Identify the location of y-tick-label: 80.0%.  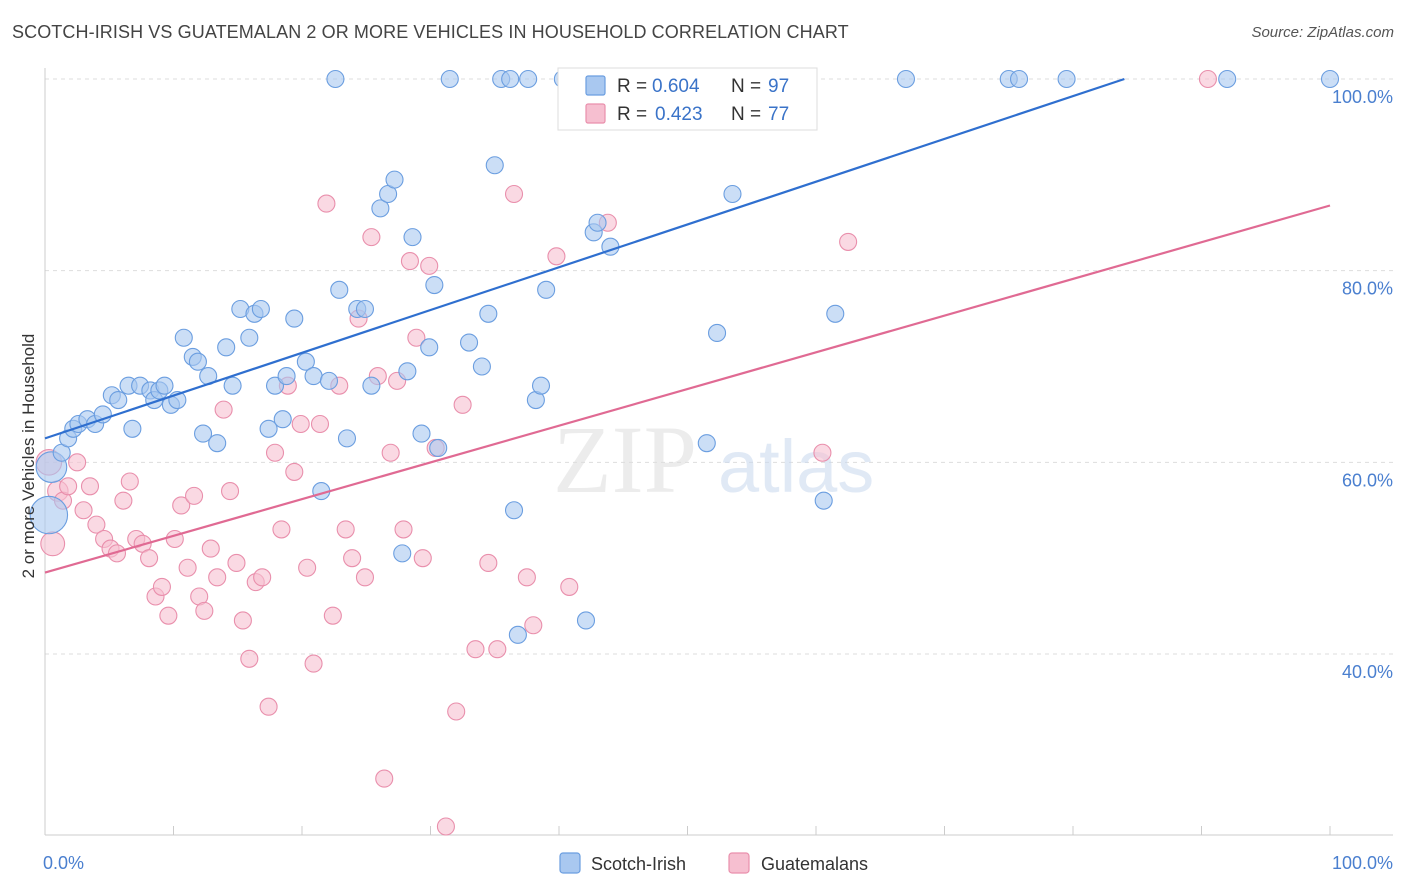
(1367, 289).